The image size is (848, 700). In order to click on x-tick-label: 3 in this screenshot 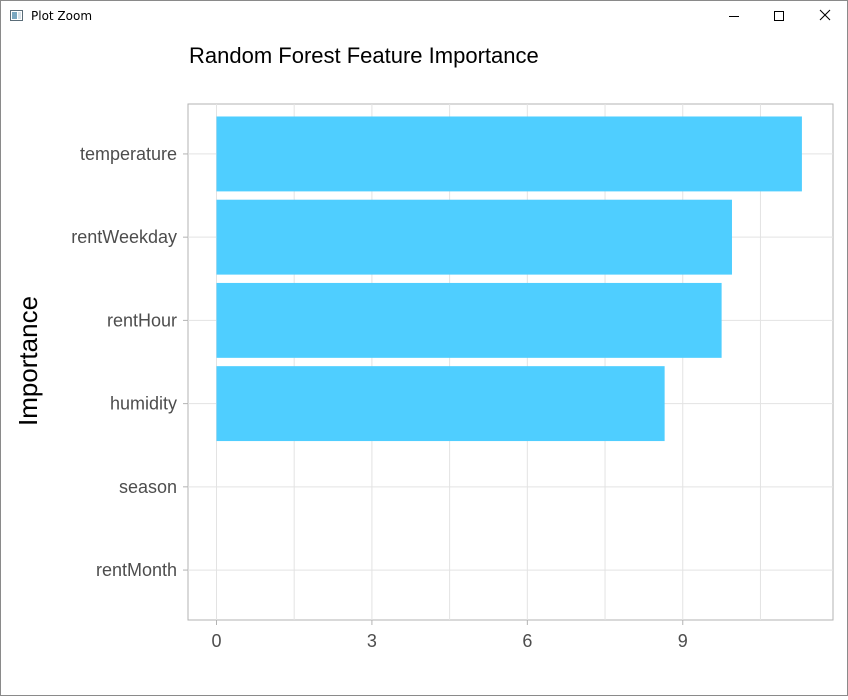, I will do `click(372, 641)`.